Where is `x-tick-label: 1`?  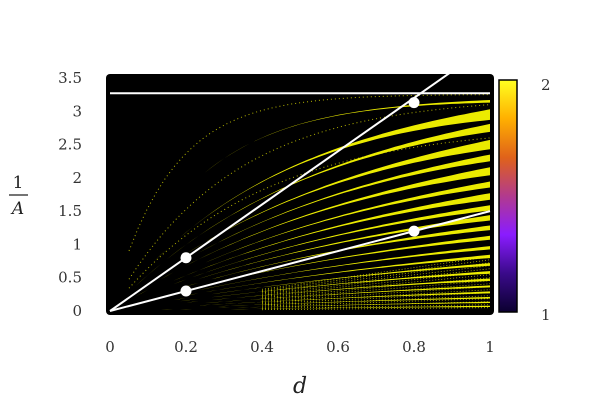
x-tick-label: 1 is located at coordinates (490, 347).